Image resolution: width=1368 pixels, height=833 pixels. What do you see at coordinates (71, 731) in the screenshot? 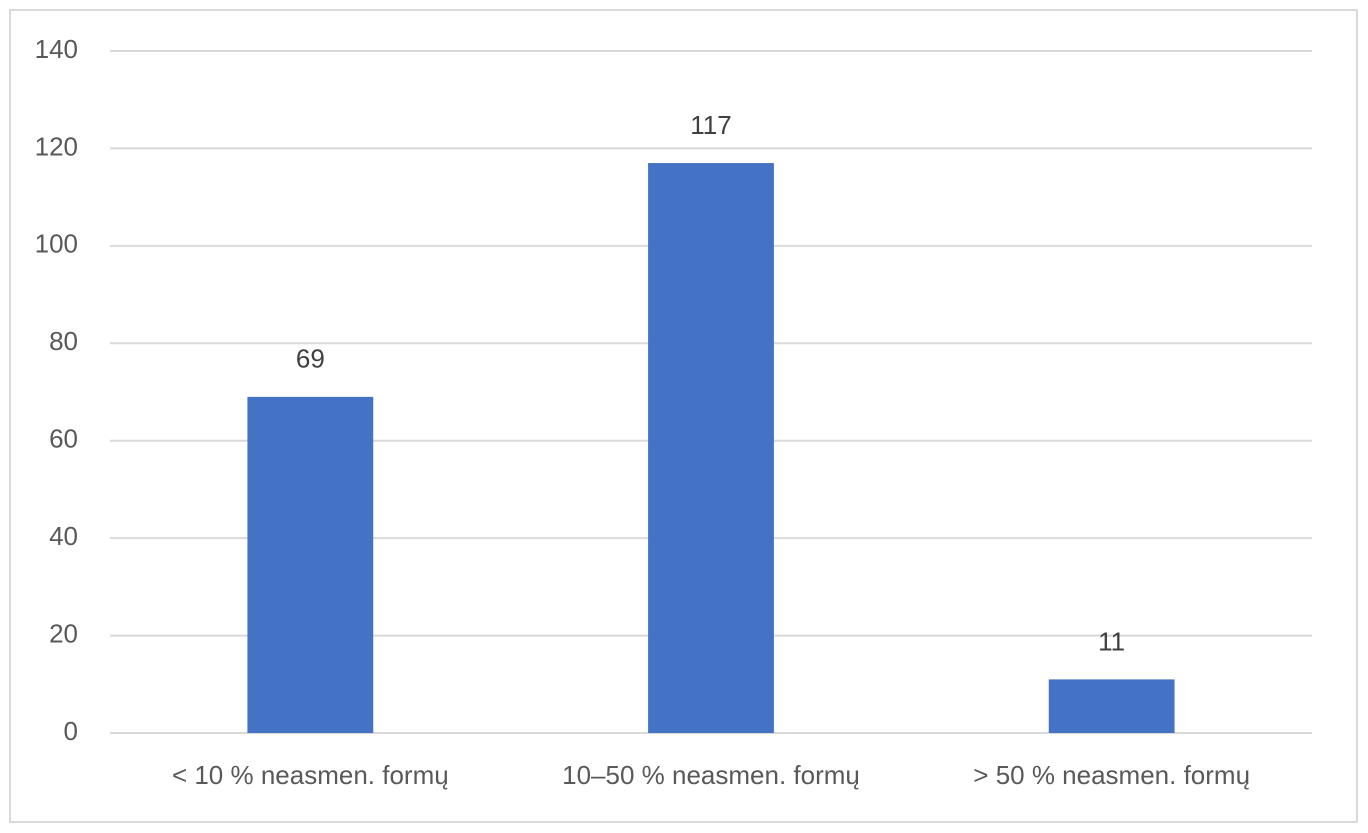
I see `y-tick-label: 0` at bounding box center [71, 731].